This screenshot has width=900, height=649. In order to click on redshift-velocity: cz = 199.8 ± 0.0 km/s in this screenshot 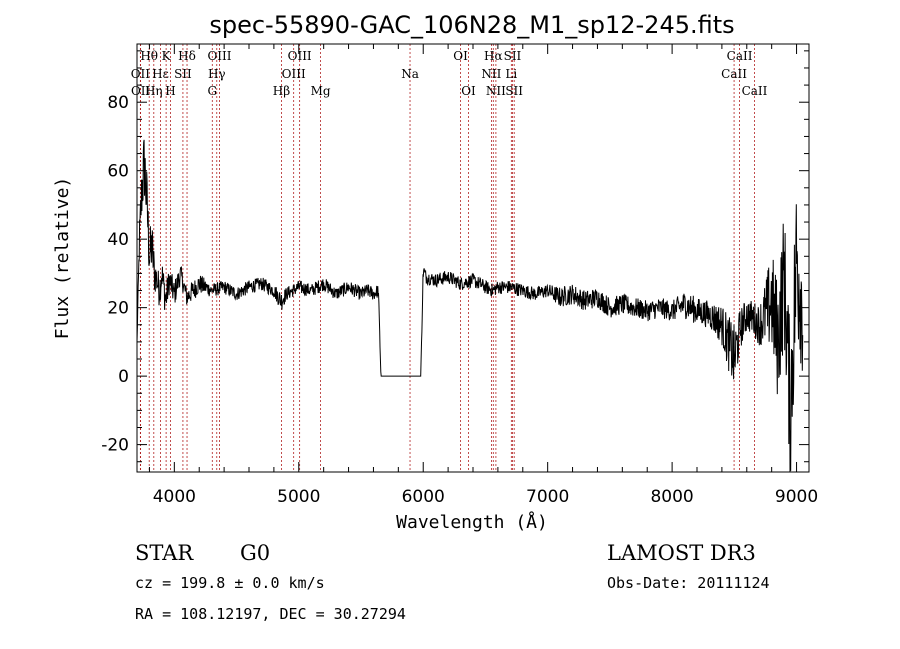, I will do `click(230, 583)`.